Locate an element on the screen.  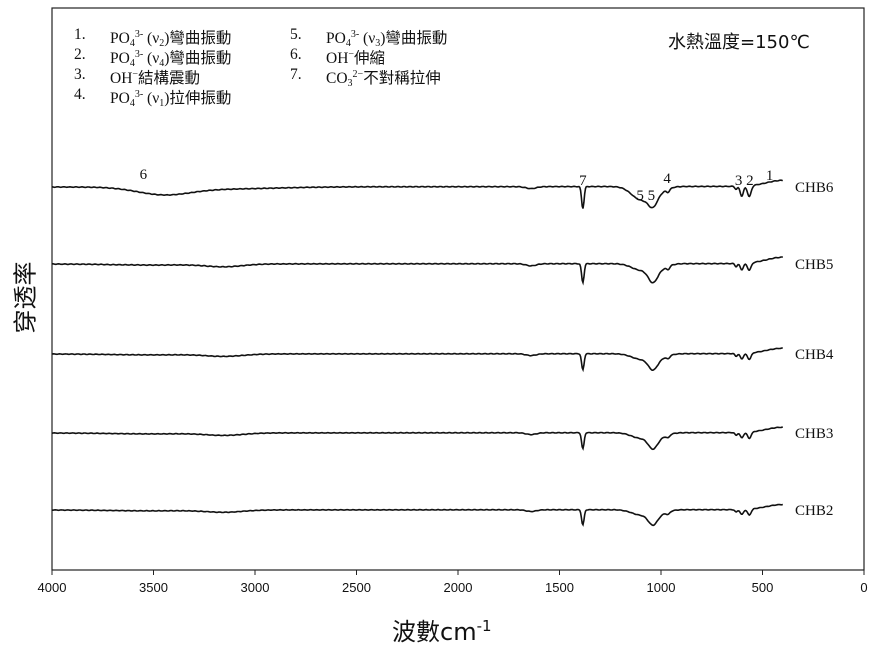
peak-label: 7 is located at coordinates (583, 181).